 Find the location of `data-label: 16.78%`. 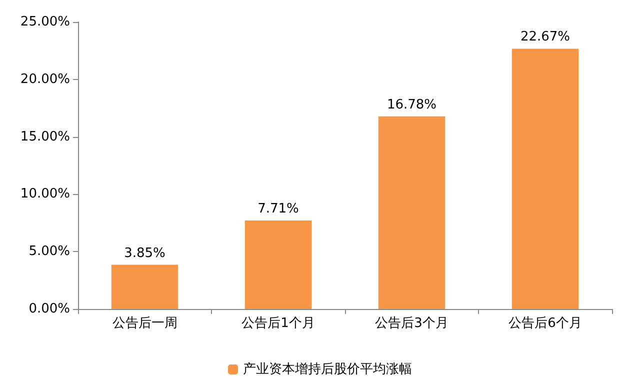

data-label: 16.78% is located at coordinates (411, 104).